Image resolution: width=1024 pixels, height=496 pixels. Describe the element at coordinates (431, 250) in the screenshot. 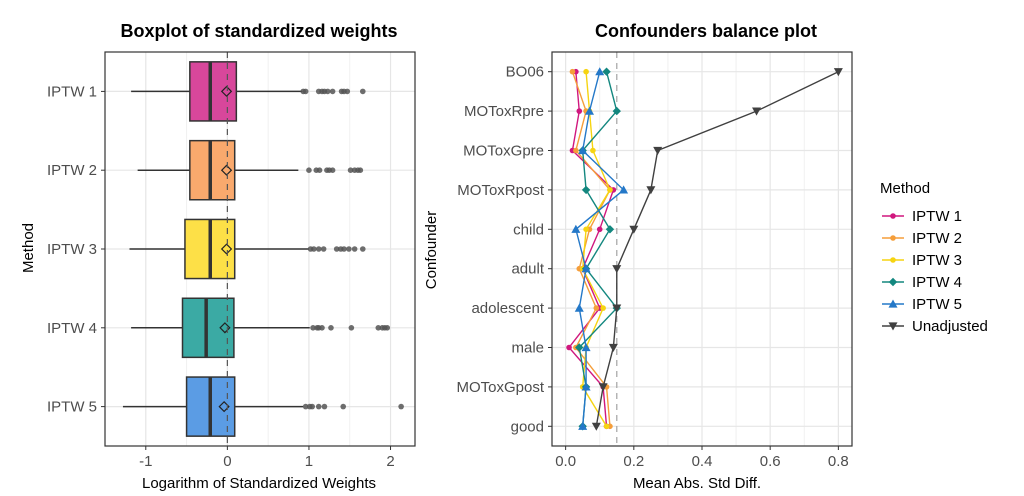

I see `right-y-axis-title: Confounder` at that location.